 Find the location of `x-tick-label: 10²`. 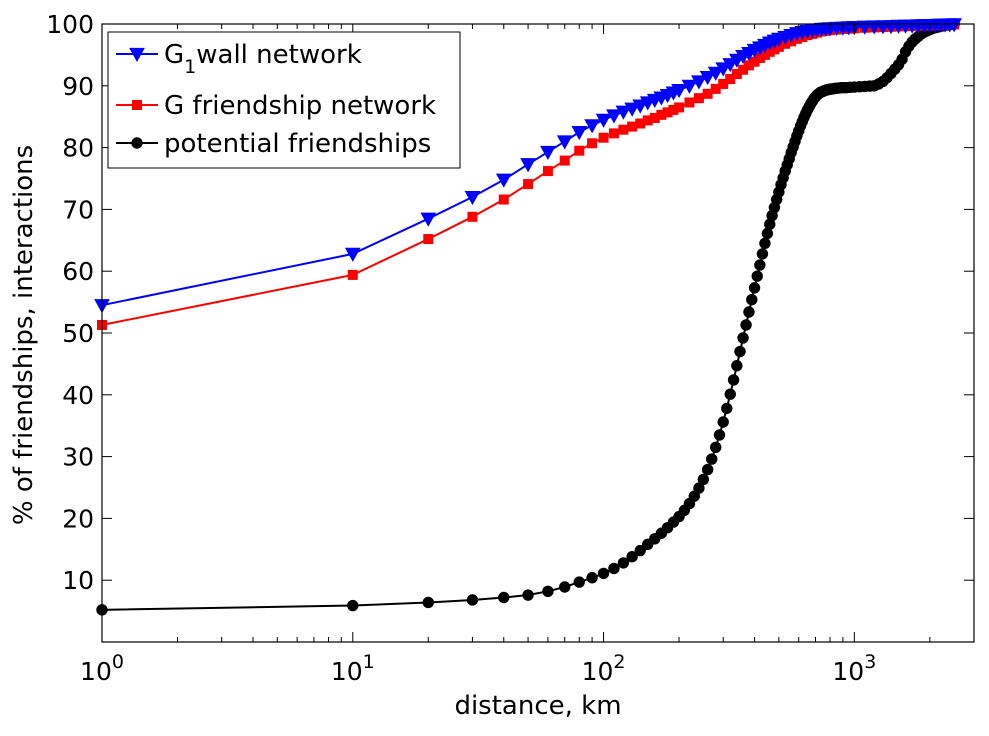

x-tick-label: 10² is located at coordinates (604, 668).